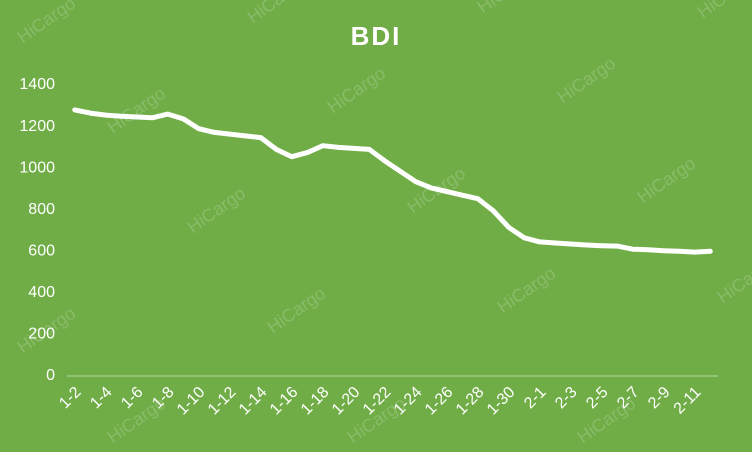 The height and width of the screenshot is (452, 752). I want to click on x-tick-label: 1-10, so click(191, 401).